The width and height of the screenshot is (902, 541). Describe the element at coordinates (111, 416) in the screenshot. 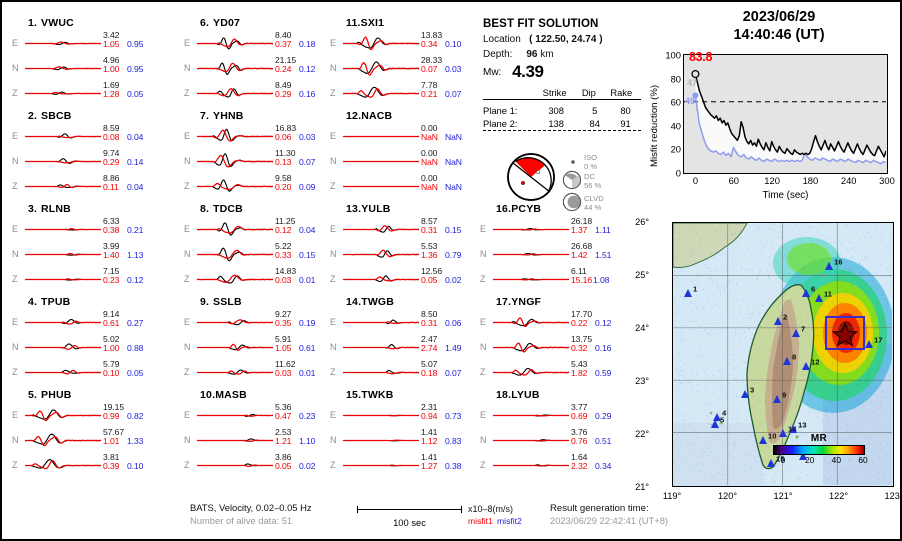

I see `misfit1-value: 0.99` at that location.